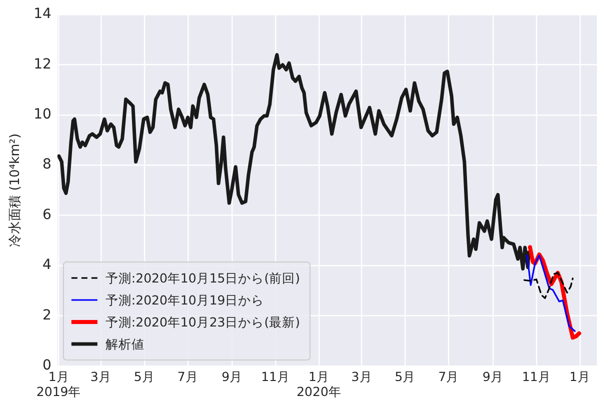 The height and width of the screenshot is (406, 603). Describe the element at coordinates (47, 315) in the screenshot. I see `y-tick-label: 2` at that location.